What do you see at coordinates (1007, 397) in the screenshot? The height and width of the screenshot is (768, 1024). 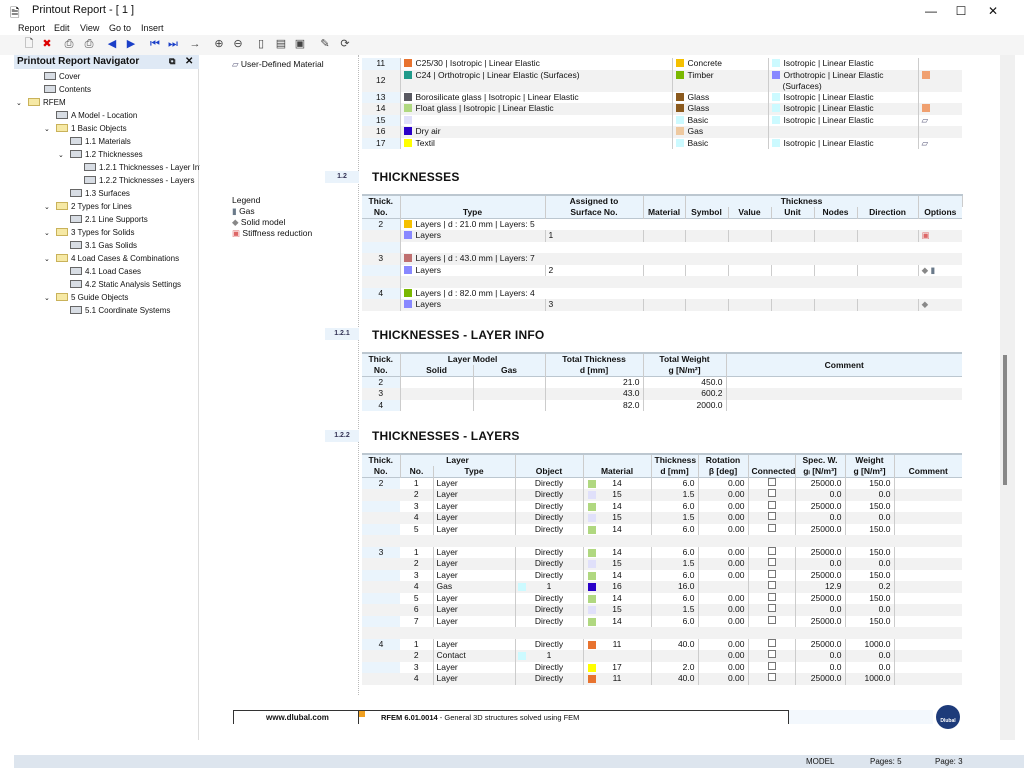 I see `vertical-scrollbar` at bounding box center [1007, 397].